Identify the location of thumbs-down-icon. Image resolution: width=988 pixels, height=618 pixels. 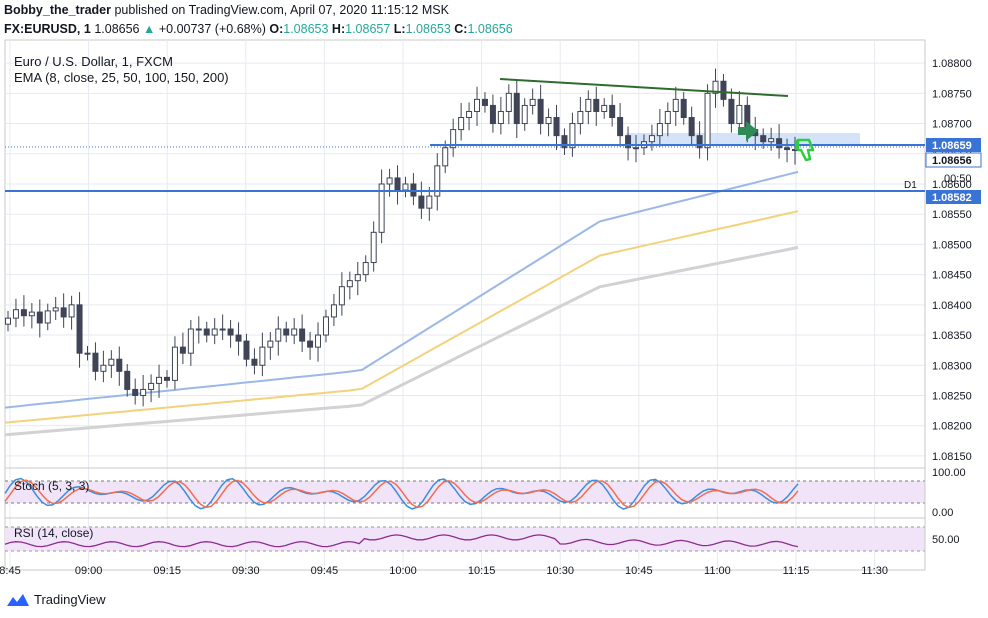
(805, 150).